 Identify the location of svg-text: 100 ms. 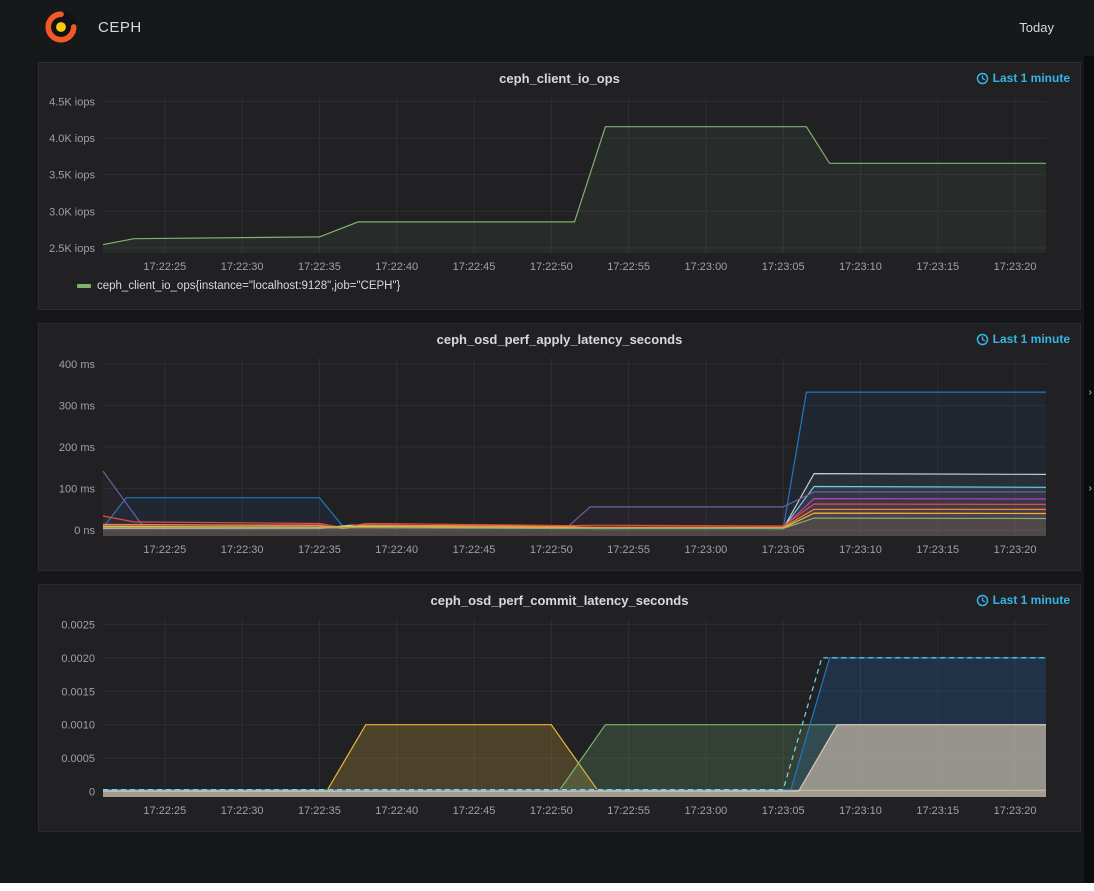
(77, 490).